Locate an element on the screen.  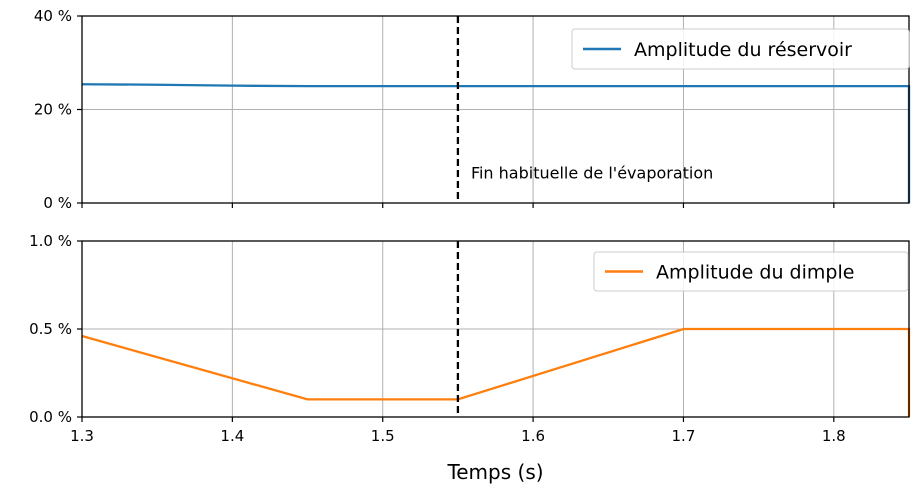
y-tick-label: 0 % is located at coordinates (57, 203).